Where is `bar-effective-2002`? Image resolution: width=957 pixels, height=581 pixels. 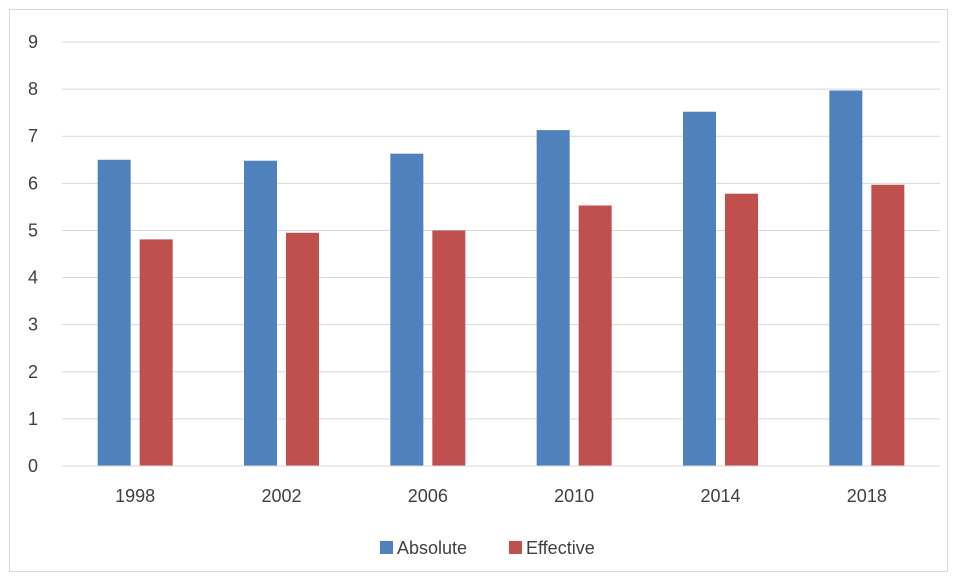
bar-effective-2002 is located at coordinates (302, 349).